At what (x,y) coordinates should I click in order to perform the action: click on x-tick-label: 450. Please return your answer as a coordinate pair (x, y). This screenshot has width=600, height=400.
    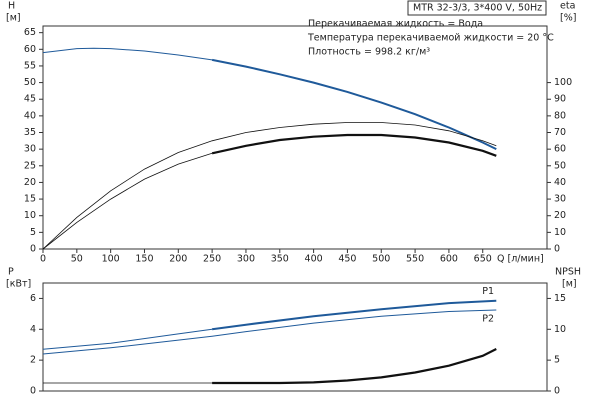
    Looking at the image, I should click on (347, 259).